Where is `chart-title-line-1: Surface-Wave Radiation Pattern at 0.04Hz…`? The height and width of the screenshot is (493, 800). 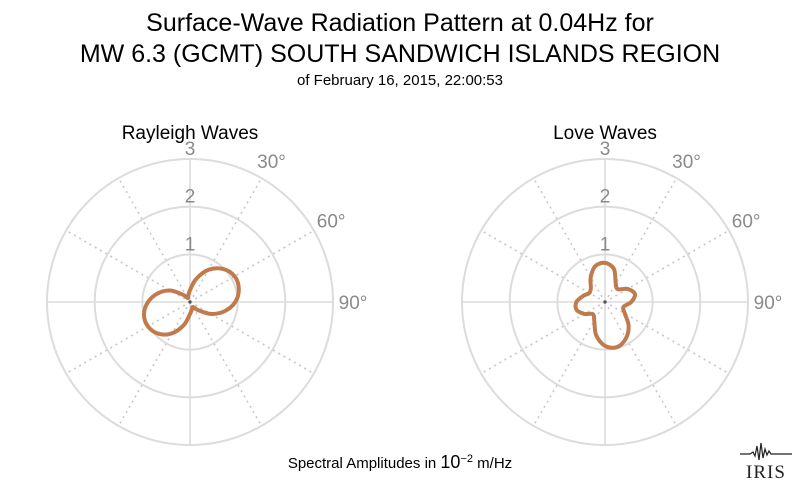
chart-title-line-1: Surface-Wave Radiation Pattern at 0.04Hz… is located at coordinates (400, 23).